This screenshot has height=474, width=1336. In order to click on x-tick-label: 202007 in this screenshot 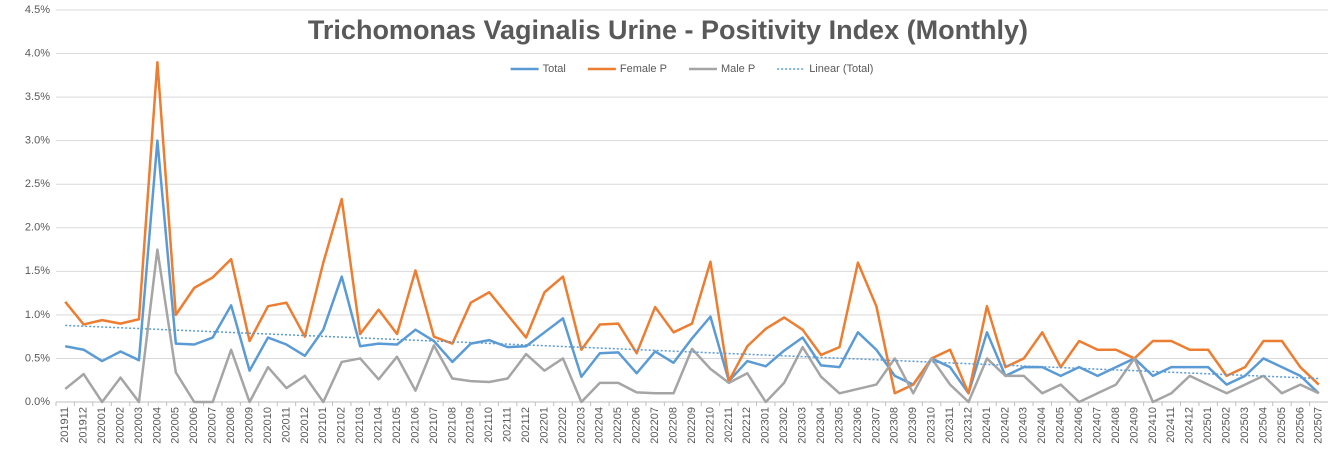, I will do `click(213, 425)`.